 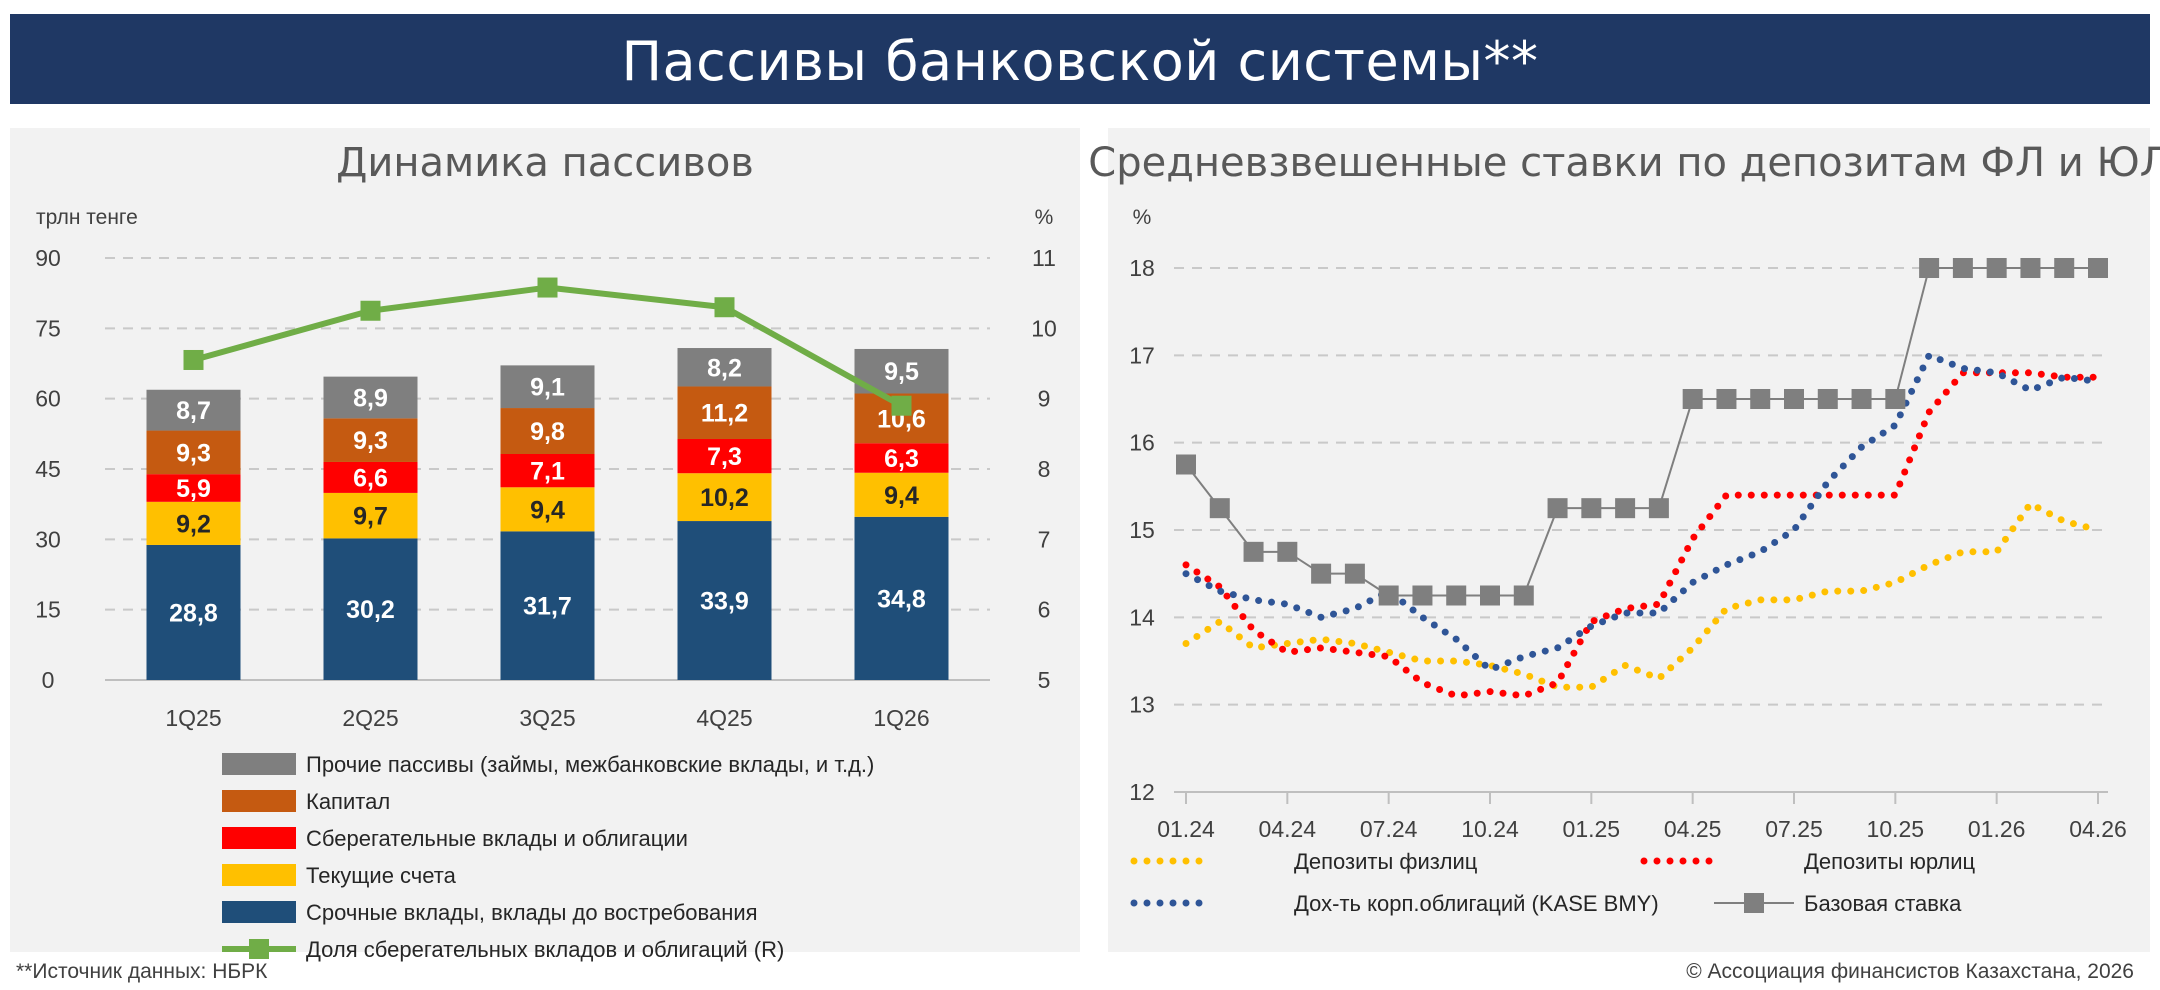 What do you see at coordinates (532, 912) in the screenshot?
I see `legend-label: Срочные вклады, вклады до востребования` at bounding box center [532, 912].